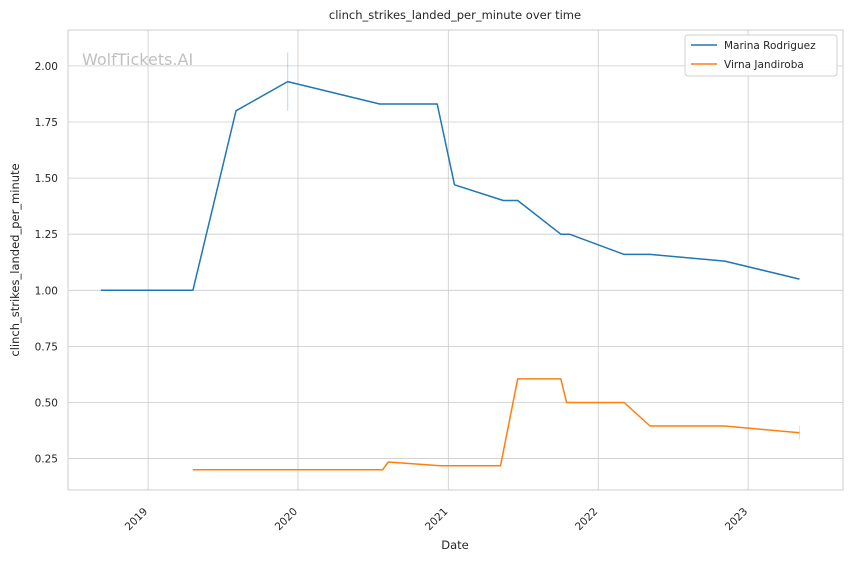 The height and width of the screenshot is (561, 852). What do you see at coordinates (46, 403) in the screenshot?
I see `y-tick-label: 0.50` at bounding box center [46, 403].